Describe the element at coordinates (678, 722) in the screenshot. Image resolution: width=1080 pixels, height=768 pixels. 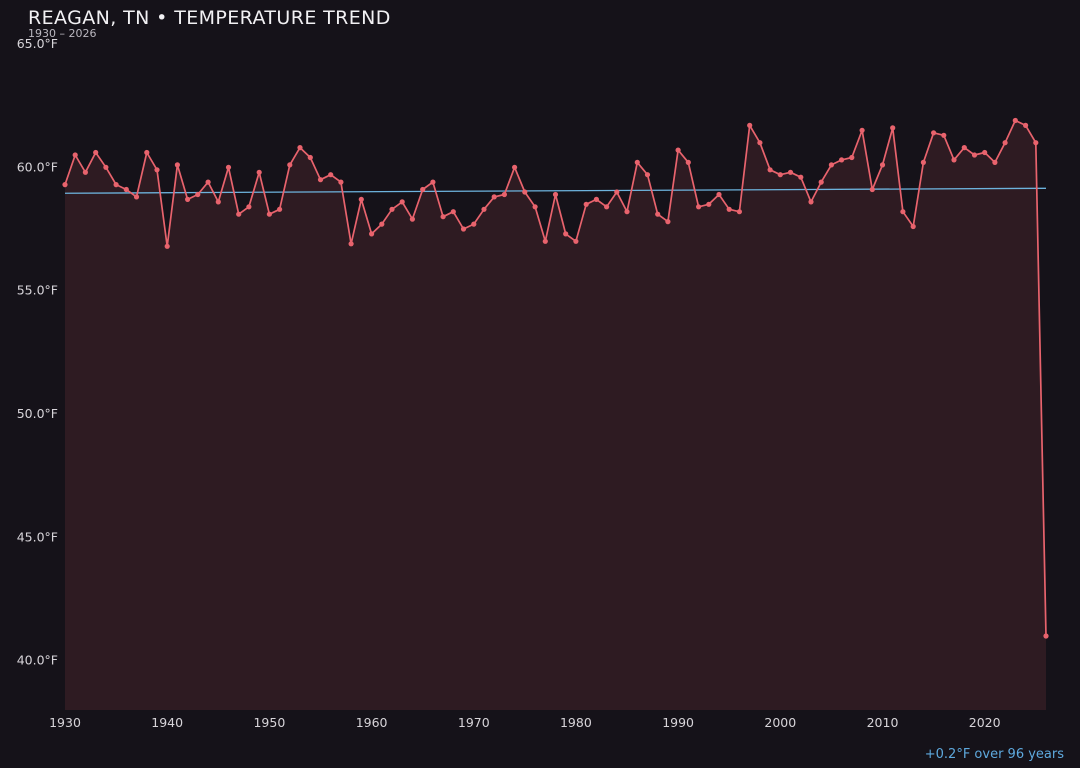
I see `x-tick-label: 1990` at that location.